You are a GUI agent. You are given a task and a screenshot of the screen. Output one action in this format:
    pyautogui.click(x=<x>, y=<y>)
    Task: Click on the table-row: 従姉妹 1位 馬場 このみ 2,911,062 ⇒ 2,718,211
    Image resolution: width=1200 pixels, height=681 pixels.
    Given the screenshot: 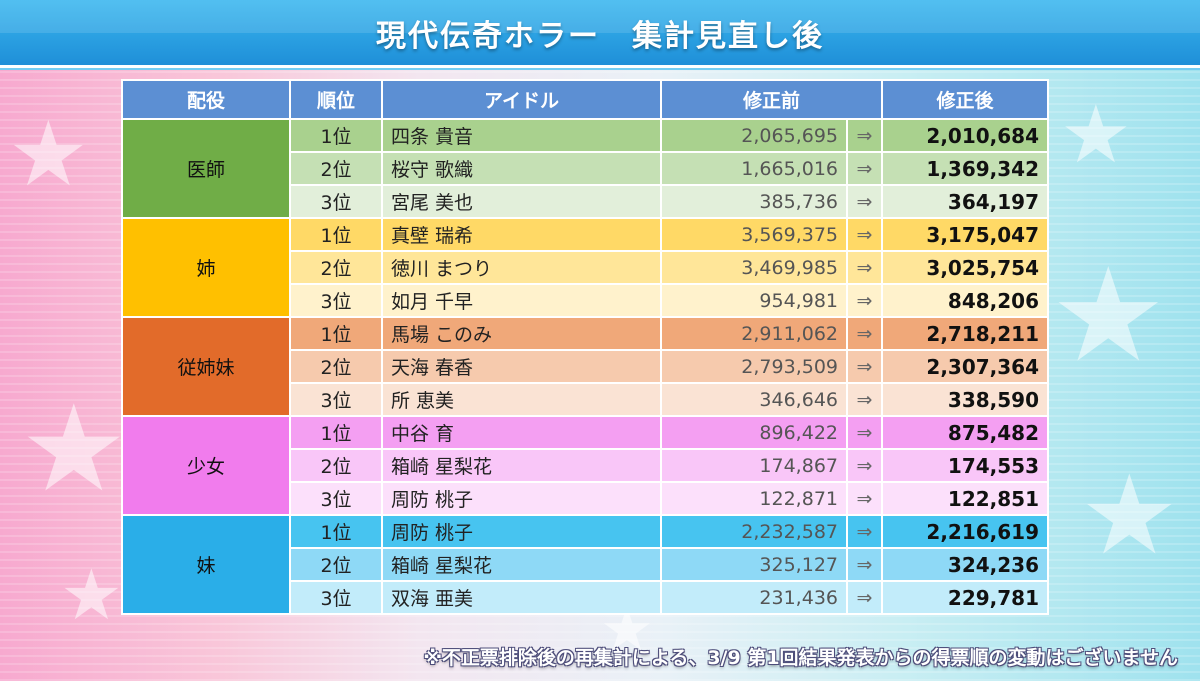 What is the action you would take?
    pyautogui.click(x=585, y=366)
    